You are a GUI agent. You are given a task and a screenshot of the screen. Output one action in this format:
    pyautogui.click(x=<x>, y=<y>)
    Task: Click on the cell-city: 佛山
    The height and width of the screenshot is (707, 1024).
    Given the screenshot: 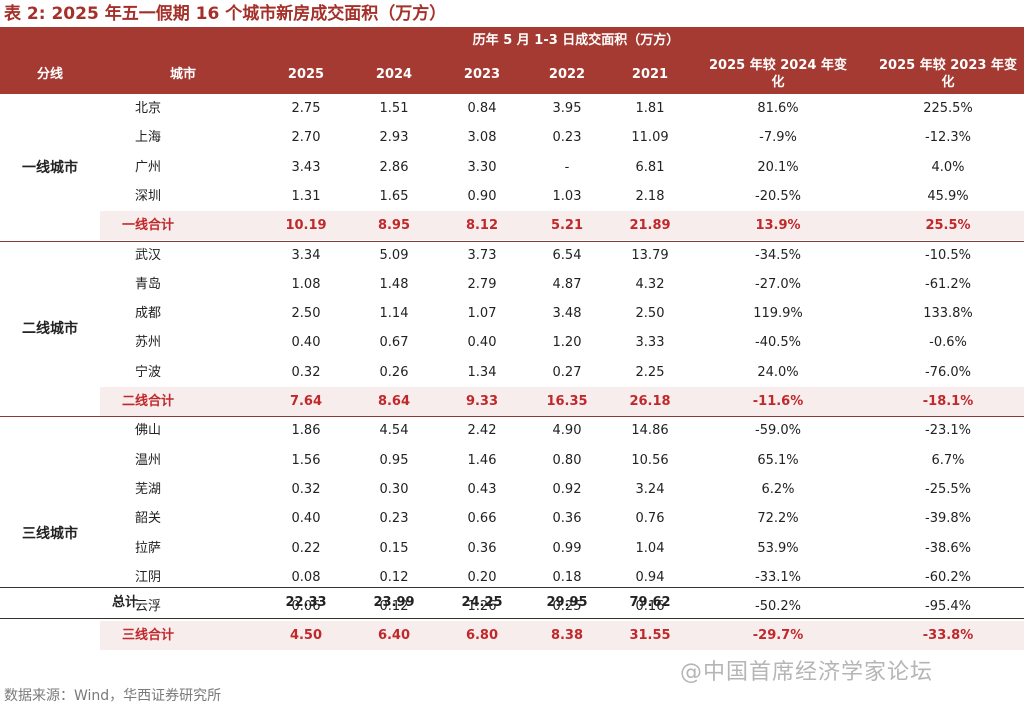 What is the action you would take?
    pyautogui.click(x=147, y=431)
    